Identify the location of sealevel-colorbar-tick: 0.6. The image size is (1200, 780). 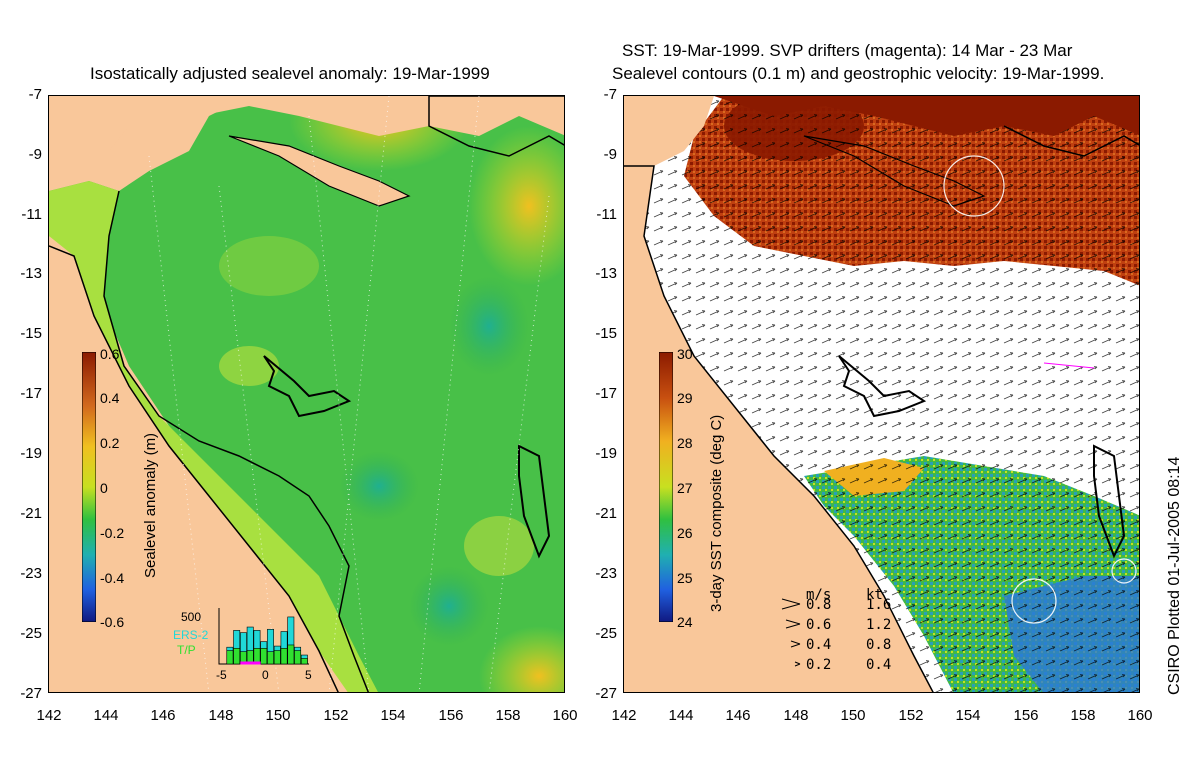
(110, 354).